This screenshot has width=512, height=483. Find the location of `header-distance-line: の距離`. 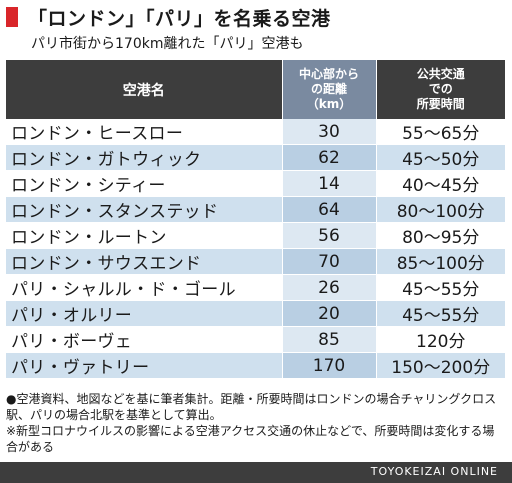

header-distance-line: の距離 is located at coordinates (328, 89).